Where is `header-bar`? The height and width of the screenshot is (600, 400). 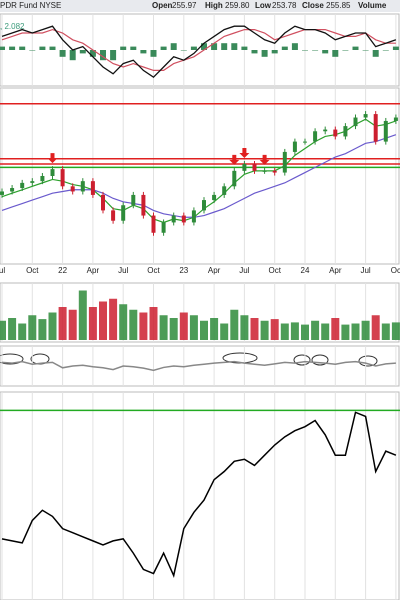 header-bar is located at coordinates (200, 6).